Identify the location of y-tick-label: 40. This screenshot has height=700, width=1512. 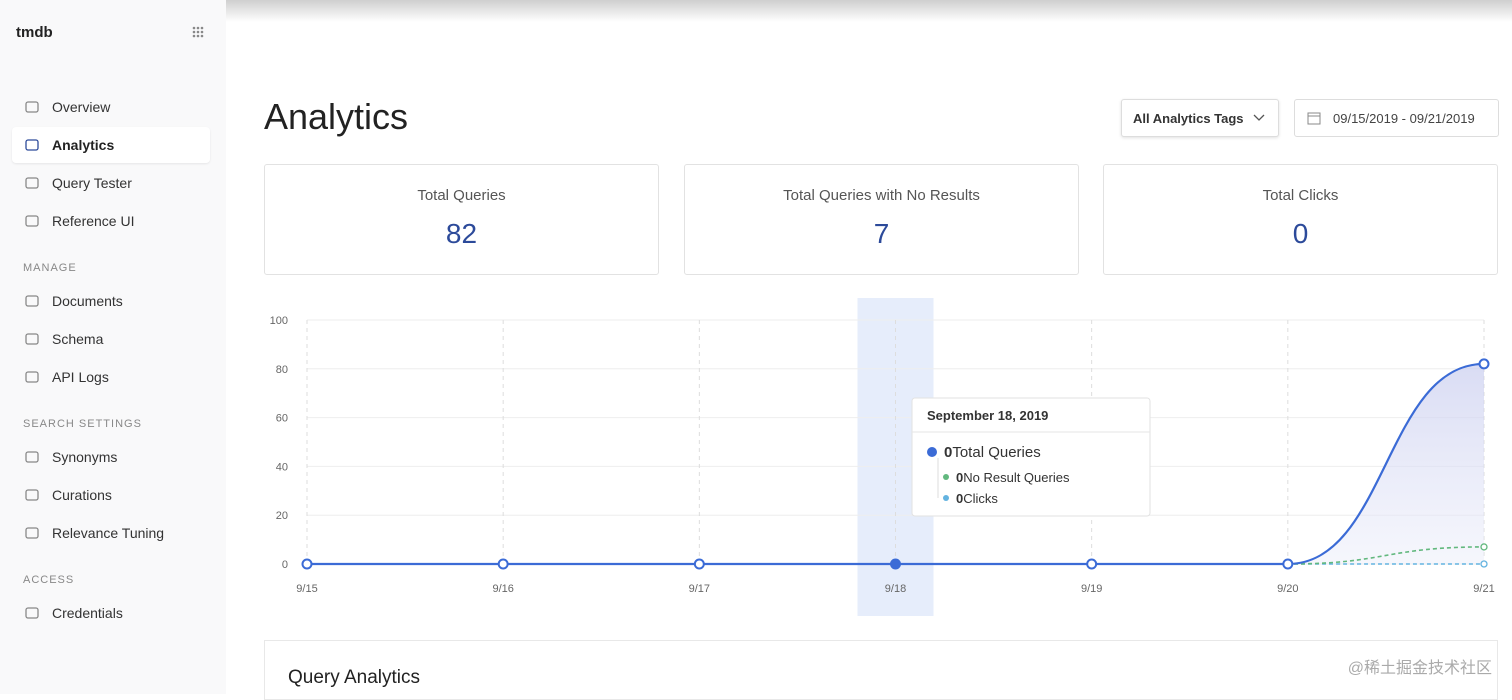
(282, 467).